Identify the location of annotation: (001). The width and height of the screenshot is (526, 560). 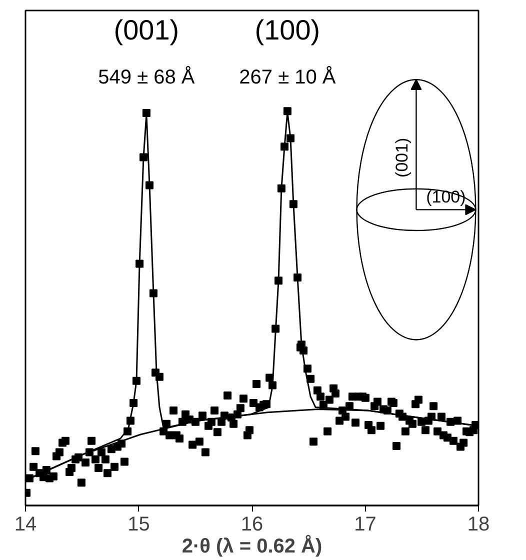
(402, 158).